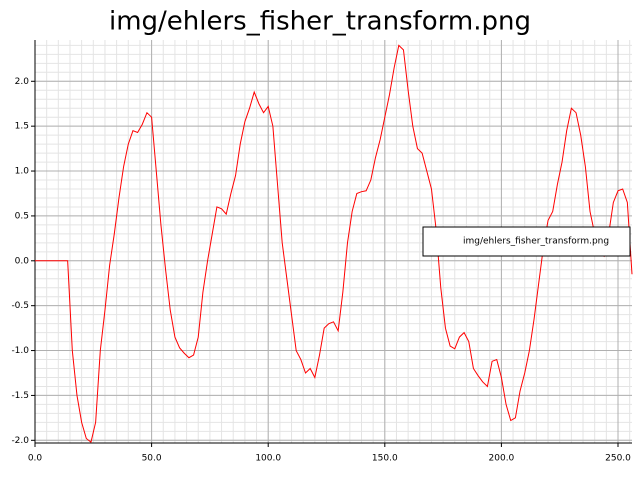 The width and height of the screenshot is (640, 480). I want to click on legend-box, so click(526, 241).